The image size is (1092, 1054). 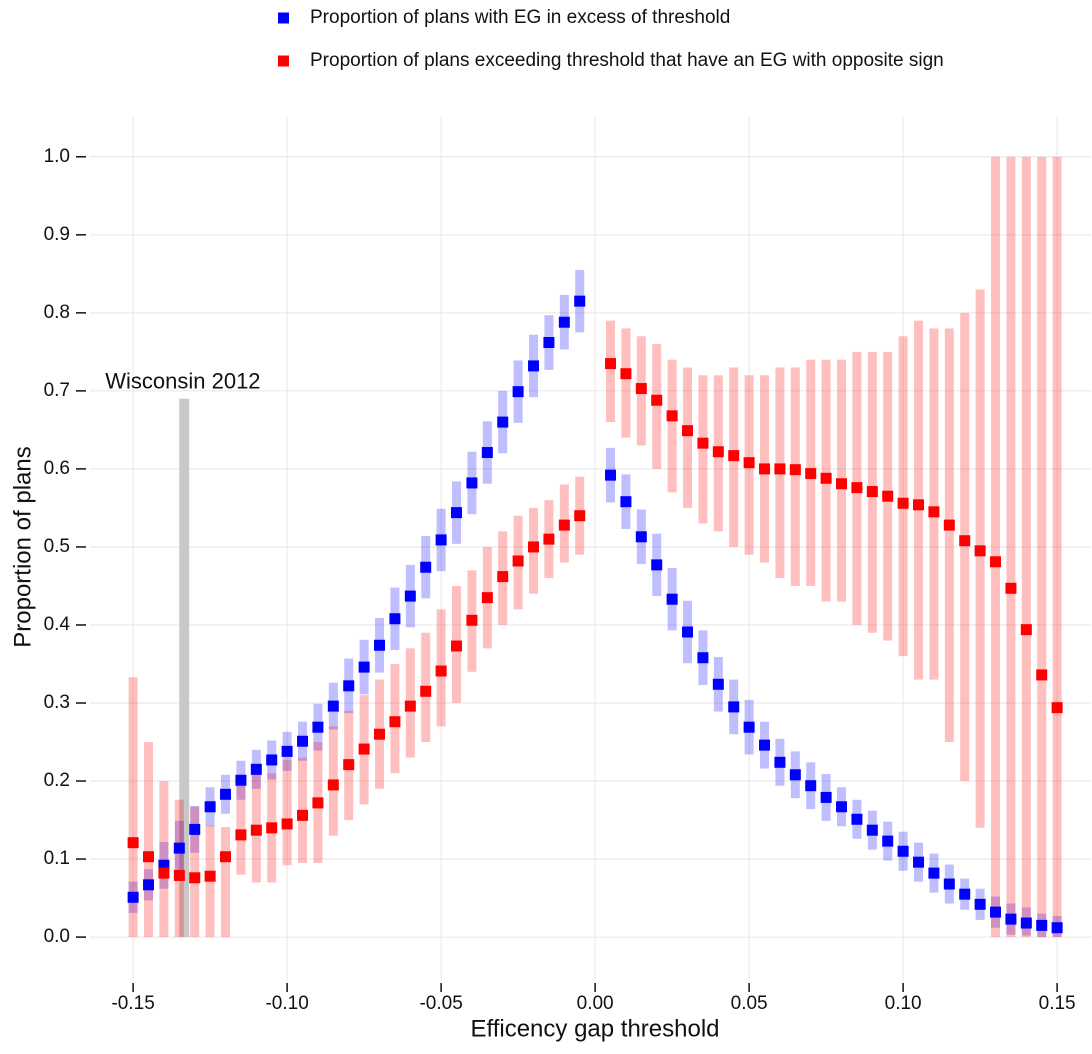 What do you see at coordinates (22, 546) in the screenshot?
I see `y-axis-title: Proportion of plans` at bounding box center [22, 546].